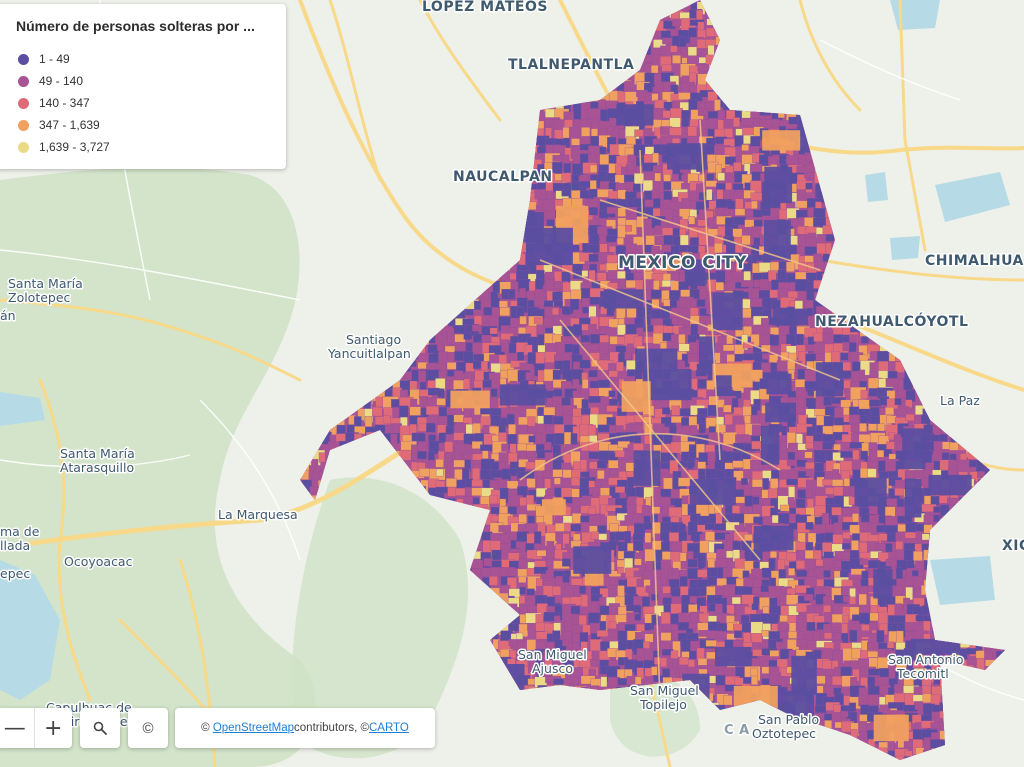 Image resolution: width=1024 pixels, height=767 pixels. I want to click on legend-item: 49 - 140, so click(145, 81).